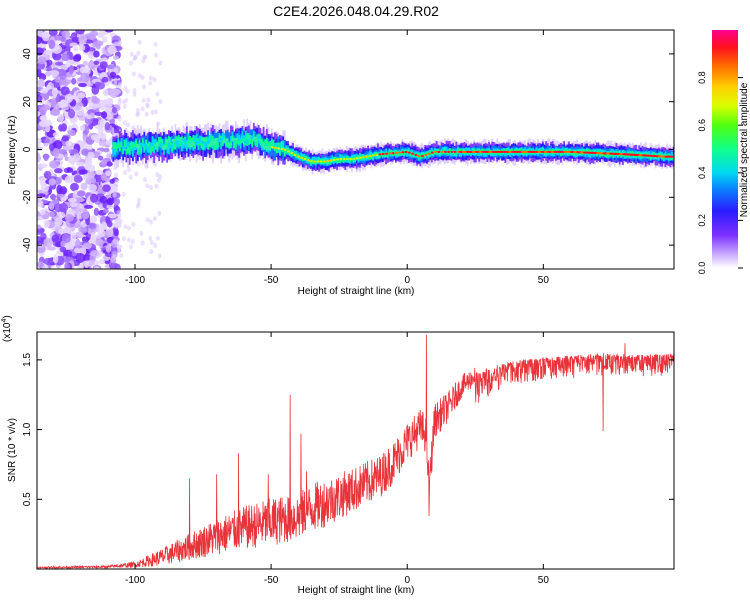  What do you see at coordinates (27, 244) in the screenshot?
I see `spectrogram-y-tick-label: -40` at bounding box center [27, 244].